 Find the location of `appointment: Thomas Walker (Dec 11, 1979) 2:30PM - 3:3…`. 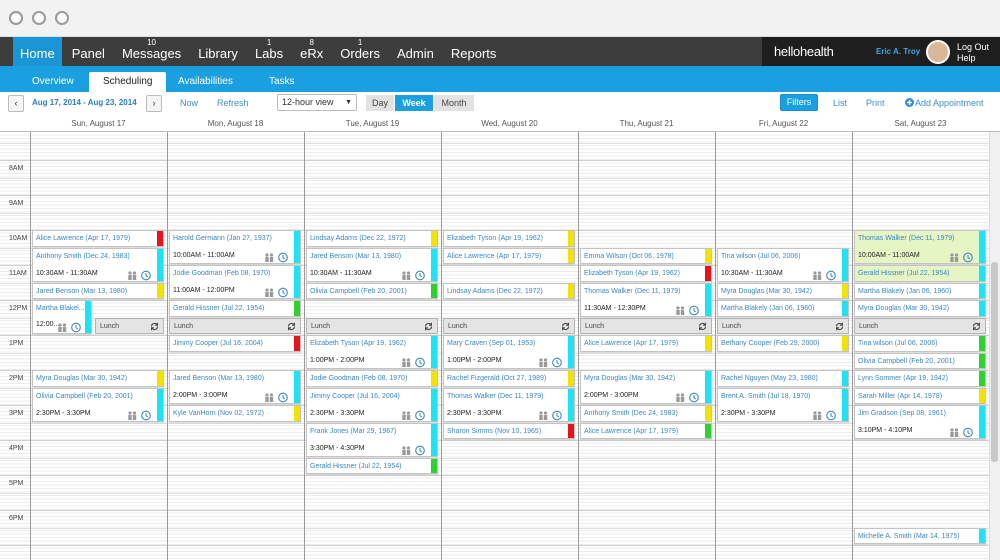

appointment: Thomas Walker (Dec 11, 1979) 2:30PM - 3:3… is located at coordinates (509, 404).